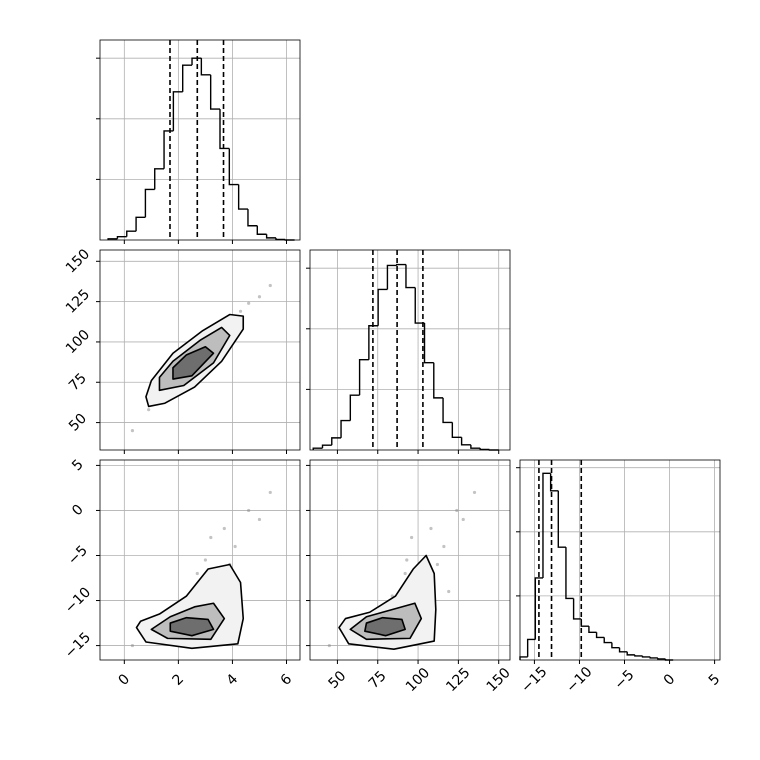 This screenshot has height=760, width=760. I want to click on panel: −15 −10 −5 0 5, so click(620, 577).